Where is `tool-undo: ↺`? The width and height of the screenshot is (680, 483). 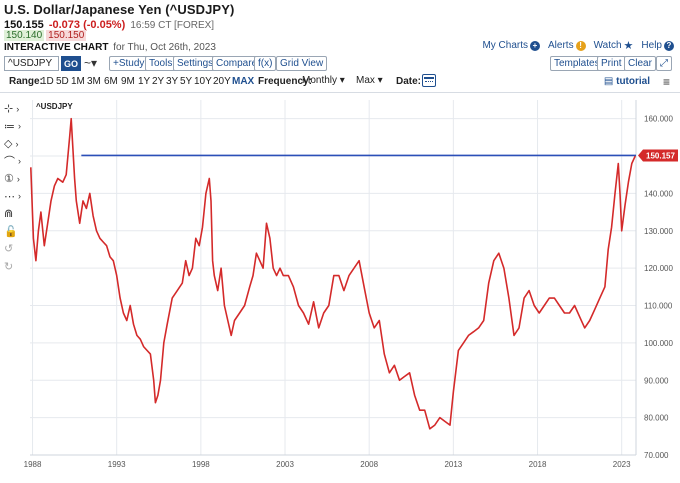 tool-undo: ↺ is located at coordinates (16, 249).